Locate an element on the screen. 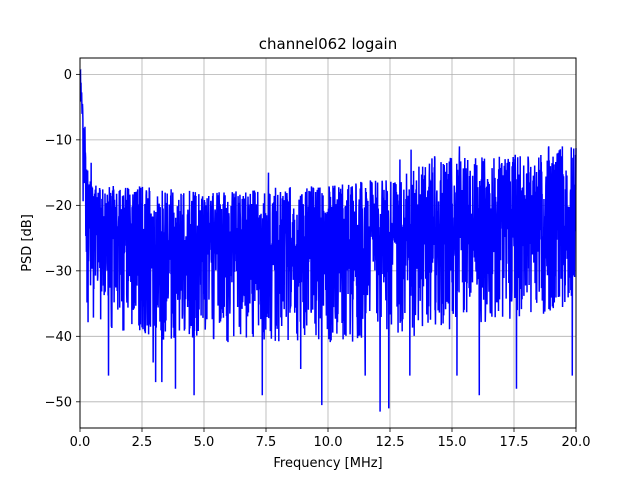  y-tick-label: −30 is located at coordinates (58, 271).